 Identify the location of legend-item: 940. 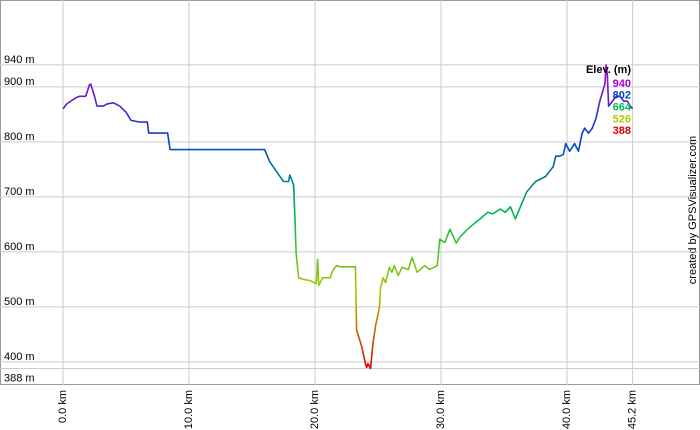
(622, 84).